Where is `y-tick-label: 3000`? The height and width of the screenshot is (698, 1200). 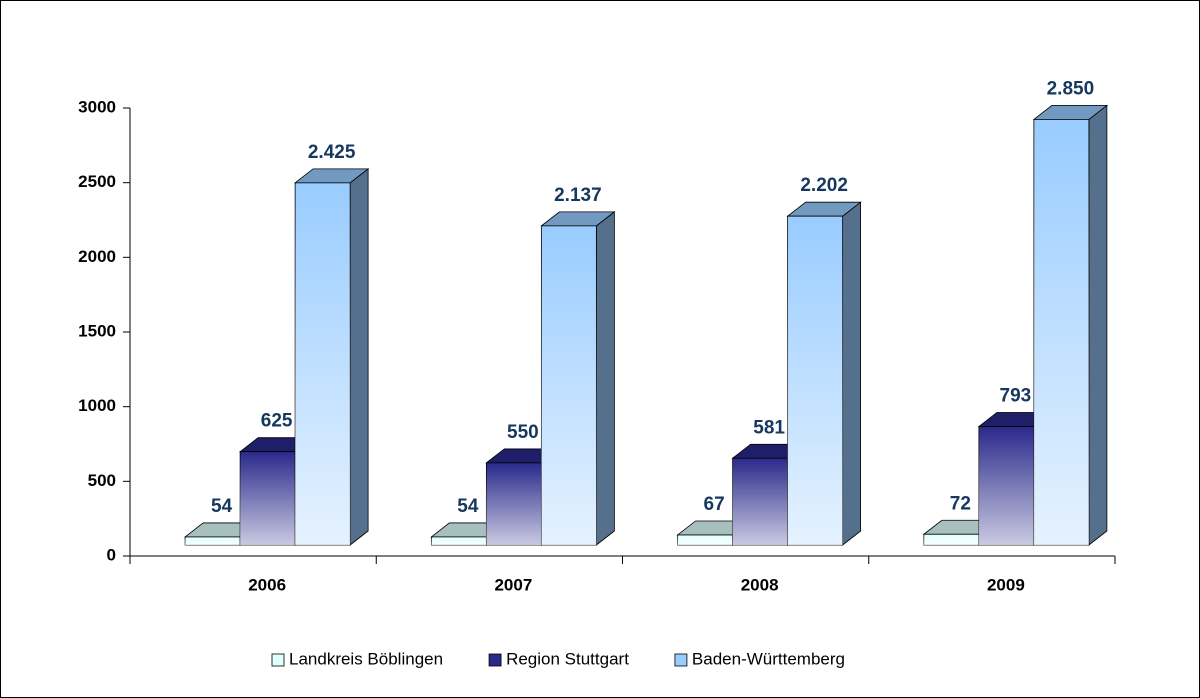
y-tick-label: 3000 is located at coordinates (97, 106).